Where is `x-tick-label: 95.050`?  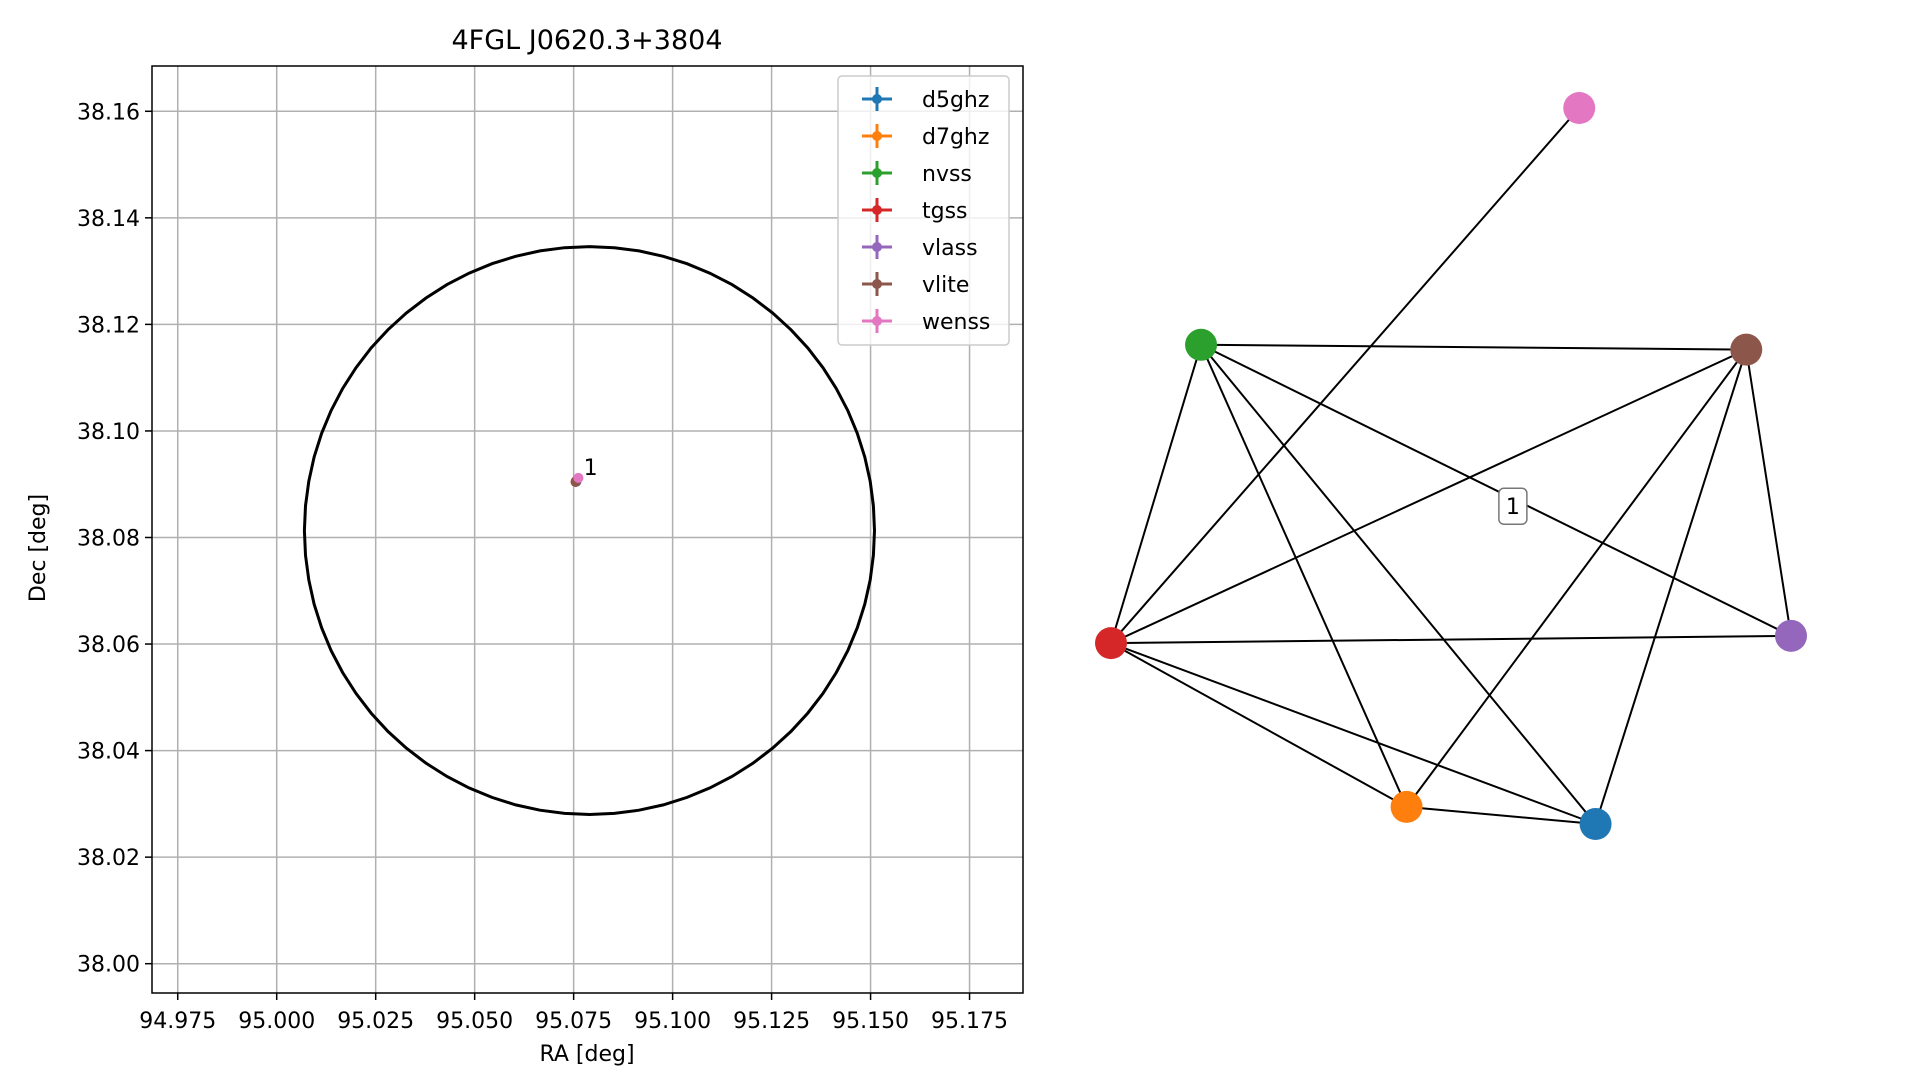
x-tick-label: 95.050 is located at coordinates (474, 1021).